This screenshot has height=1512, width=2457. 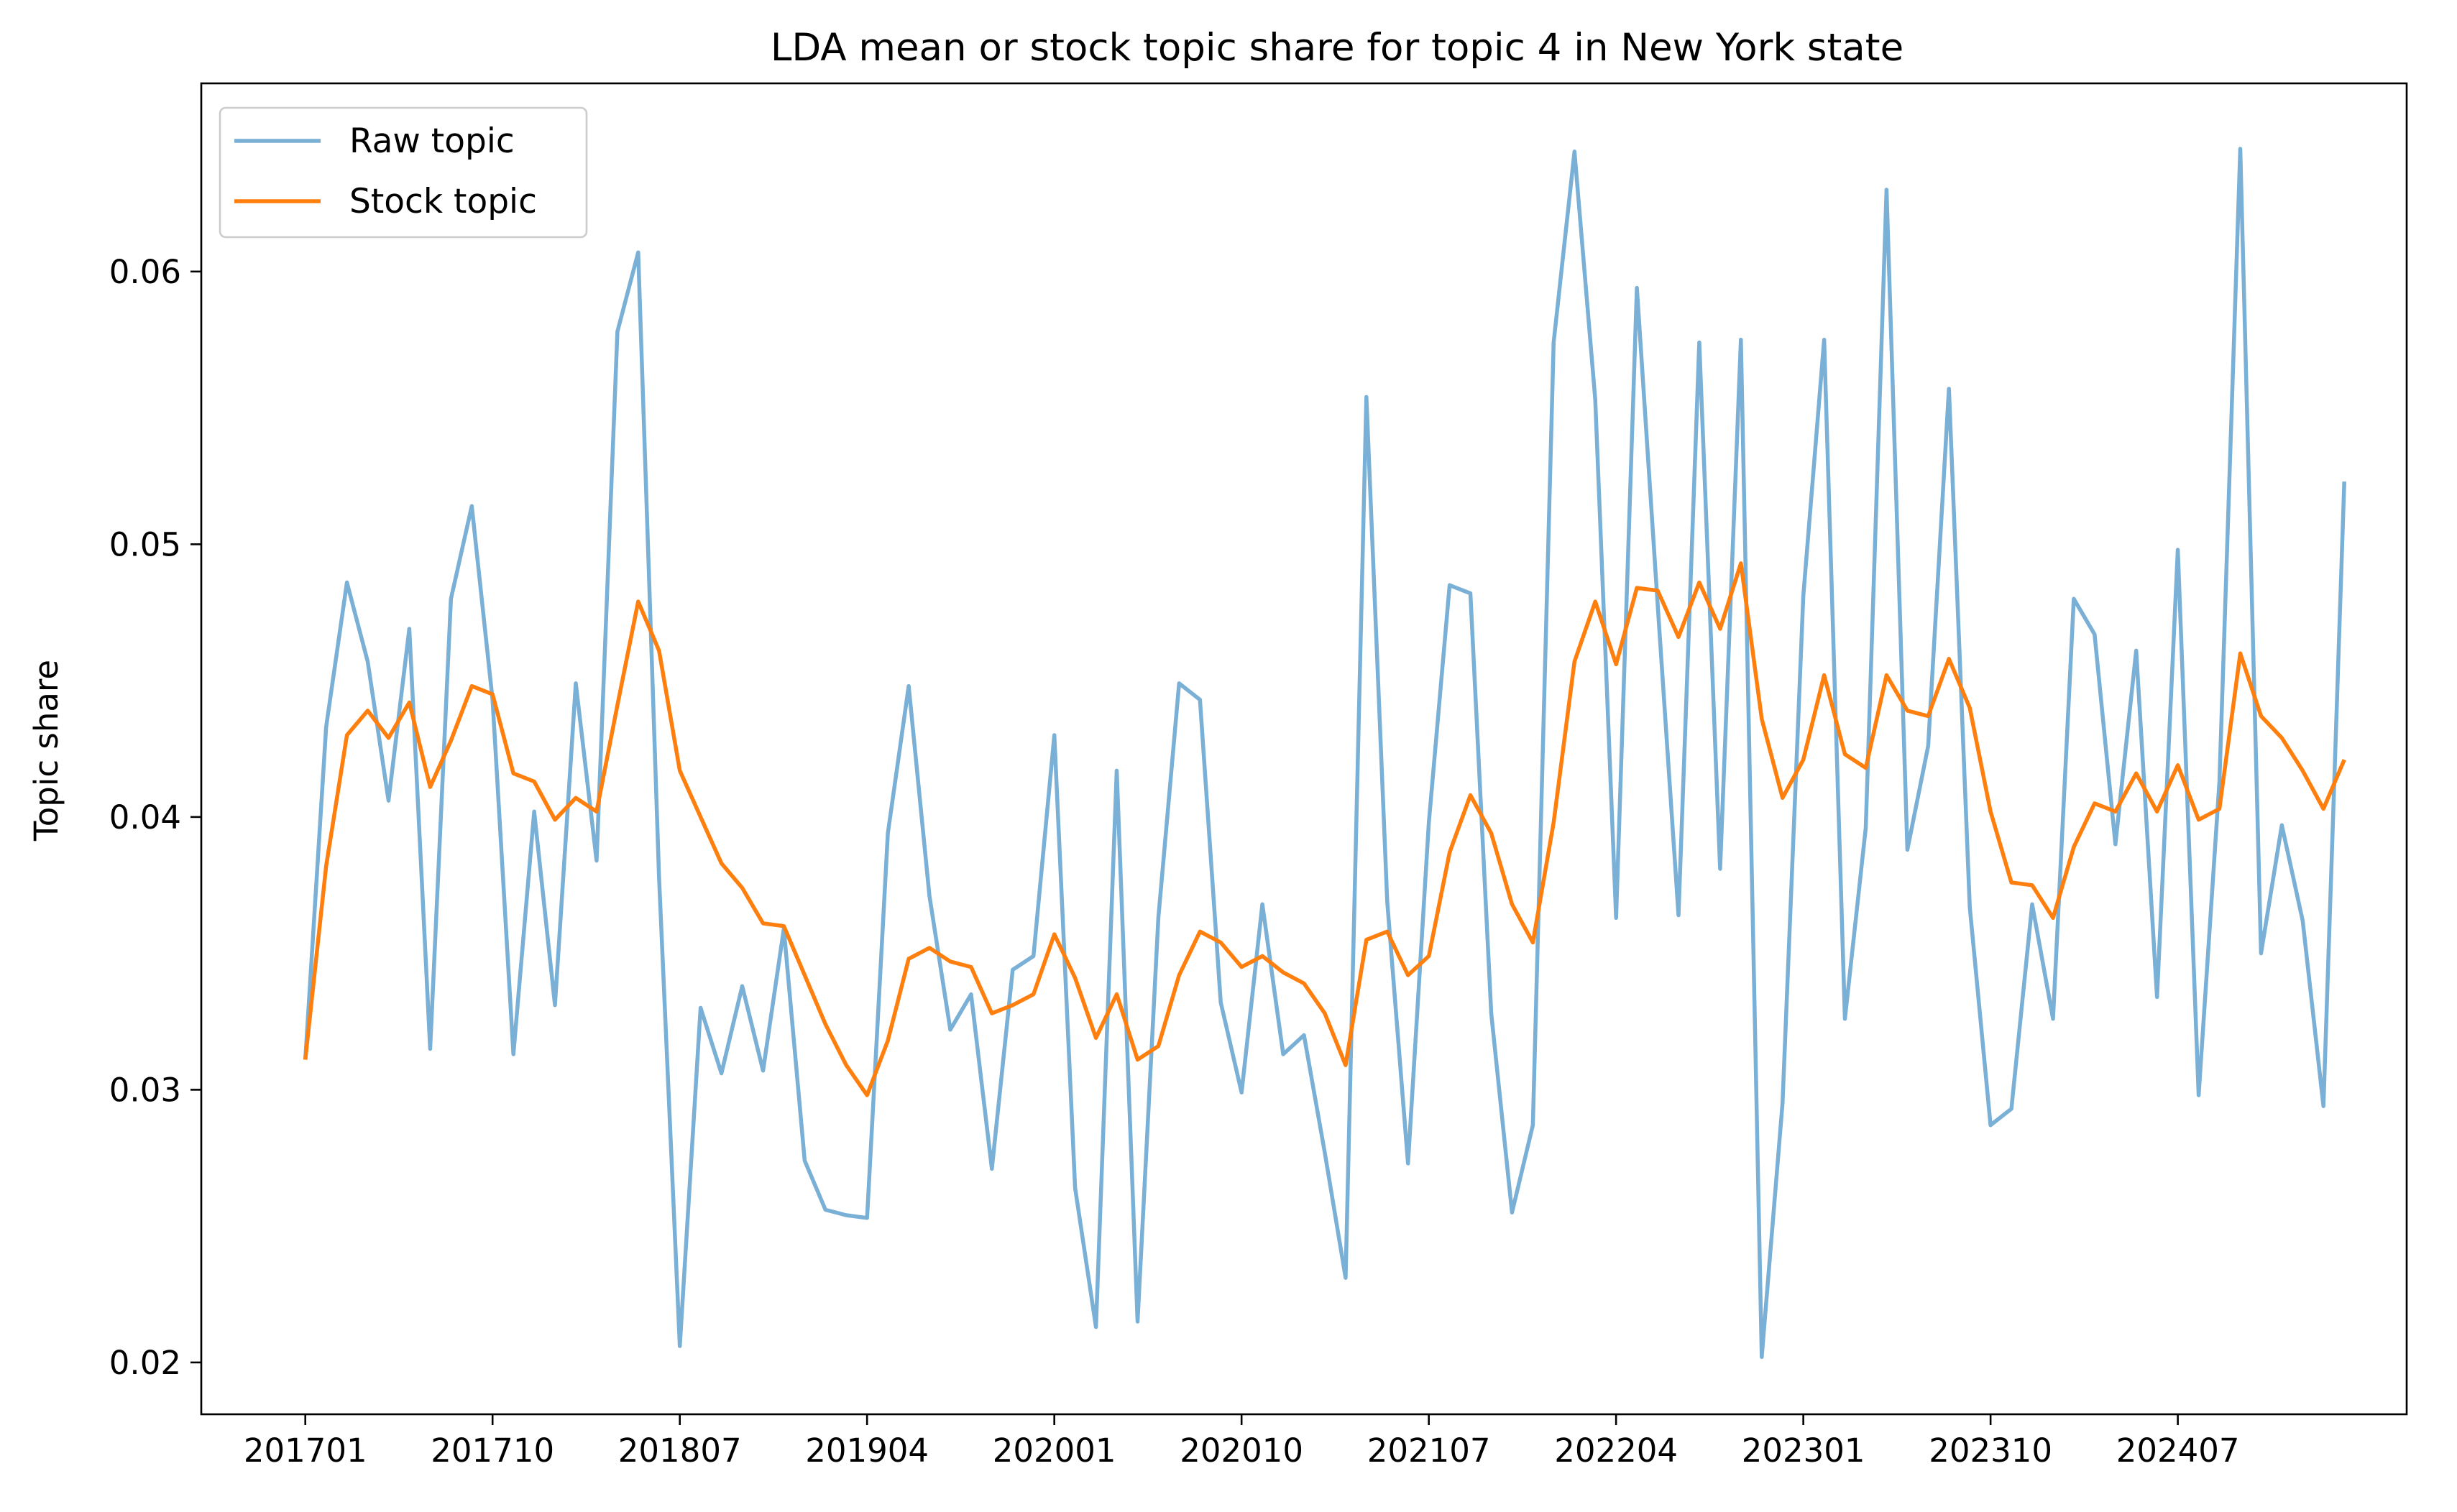 I want to click on x-tick-label: 202010, so click(x=1241, y=1451).